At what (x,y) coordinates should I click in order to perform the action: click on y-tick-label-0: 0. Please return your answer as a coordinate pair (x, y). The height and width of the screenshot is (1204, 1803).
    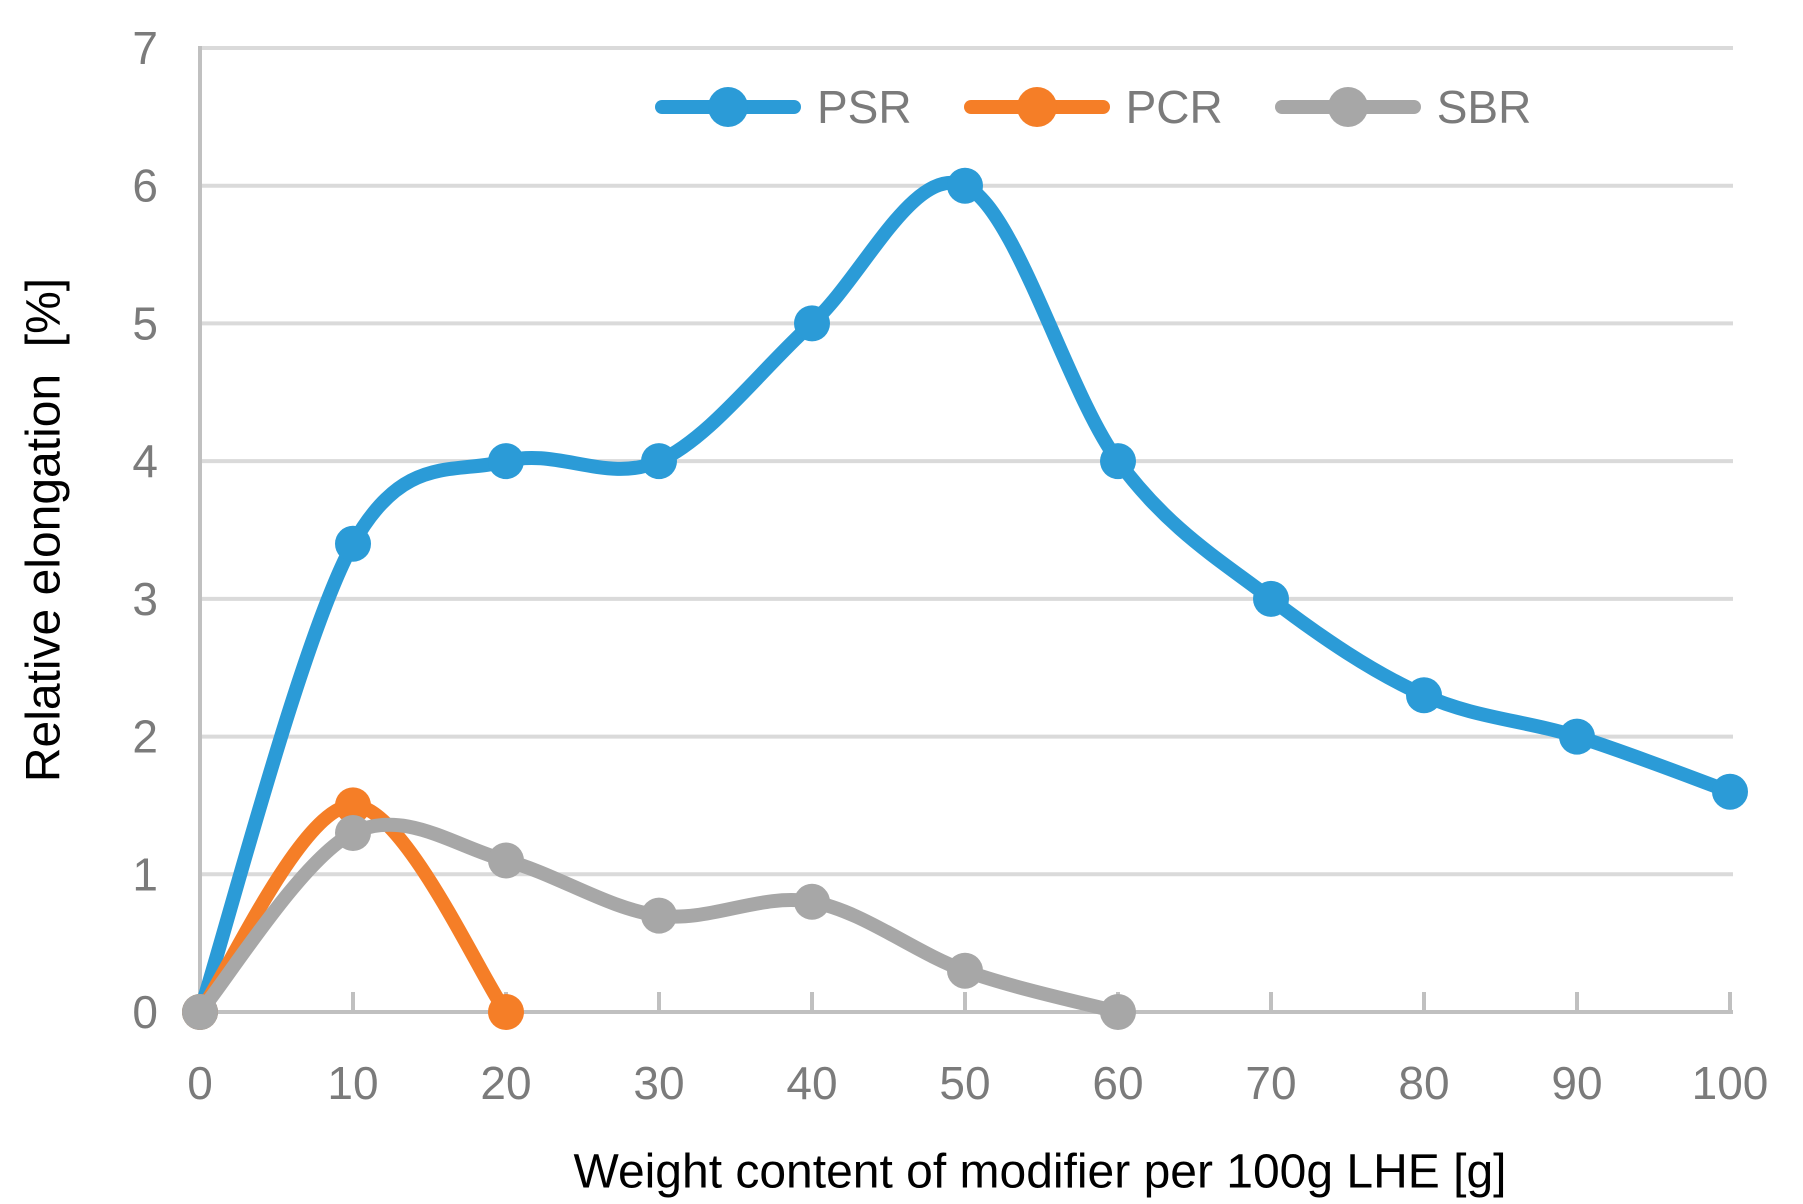
    Looking at the image, I should click on (145, 1012).